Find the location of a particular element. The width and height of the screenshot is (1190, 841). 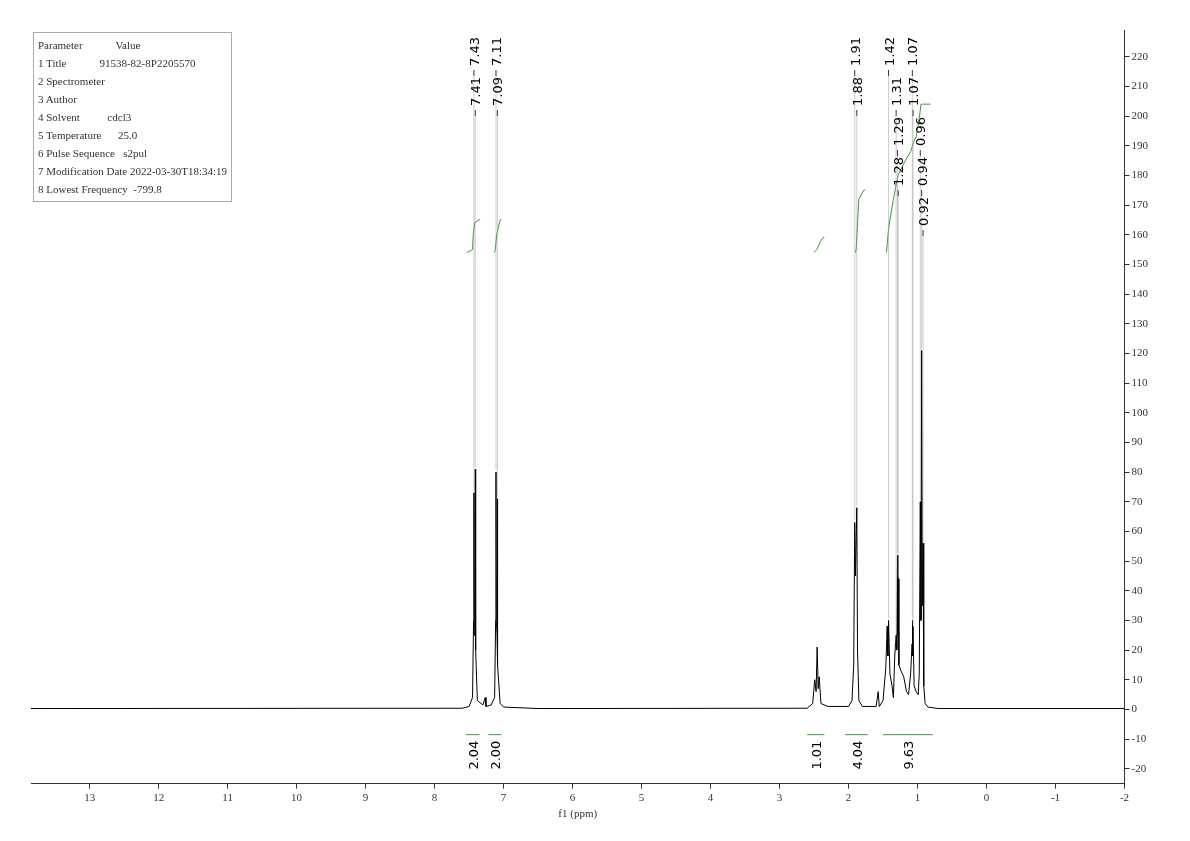

y-tick-label: 210 is located at coordinates (1140, 85).